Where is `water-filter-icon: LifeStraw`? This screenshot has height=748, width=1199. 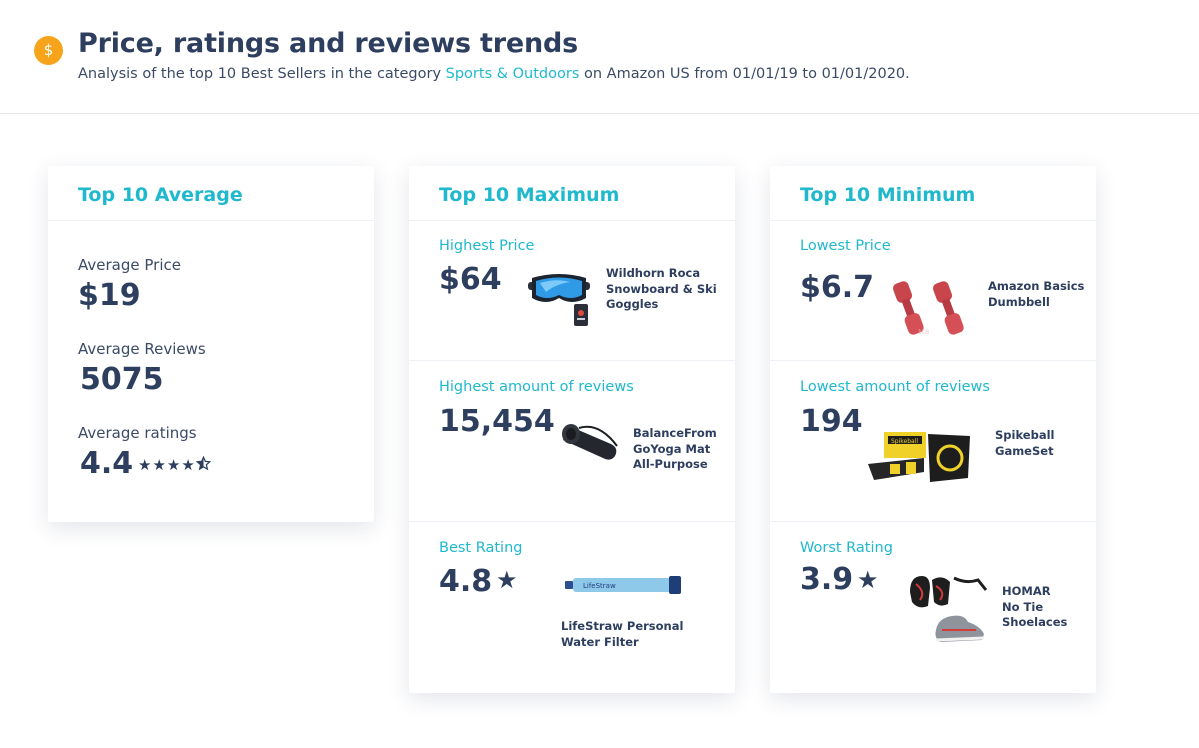
water-filter-icon: LifeStraw is located at coordinates (623, 585).